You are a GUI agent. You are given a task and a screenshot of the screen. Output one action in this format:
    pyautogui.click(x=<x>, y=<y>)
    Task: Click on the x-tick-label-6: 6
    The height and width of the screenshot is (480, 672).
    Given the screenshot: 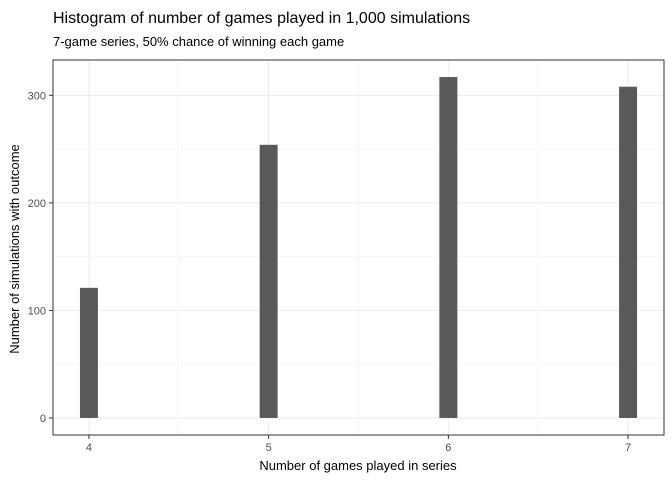 What is the action you would take?
    pyautogui.click(x=448, y=448)
    